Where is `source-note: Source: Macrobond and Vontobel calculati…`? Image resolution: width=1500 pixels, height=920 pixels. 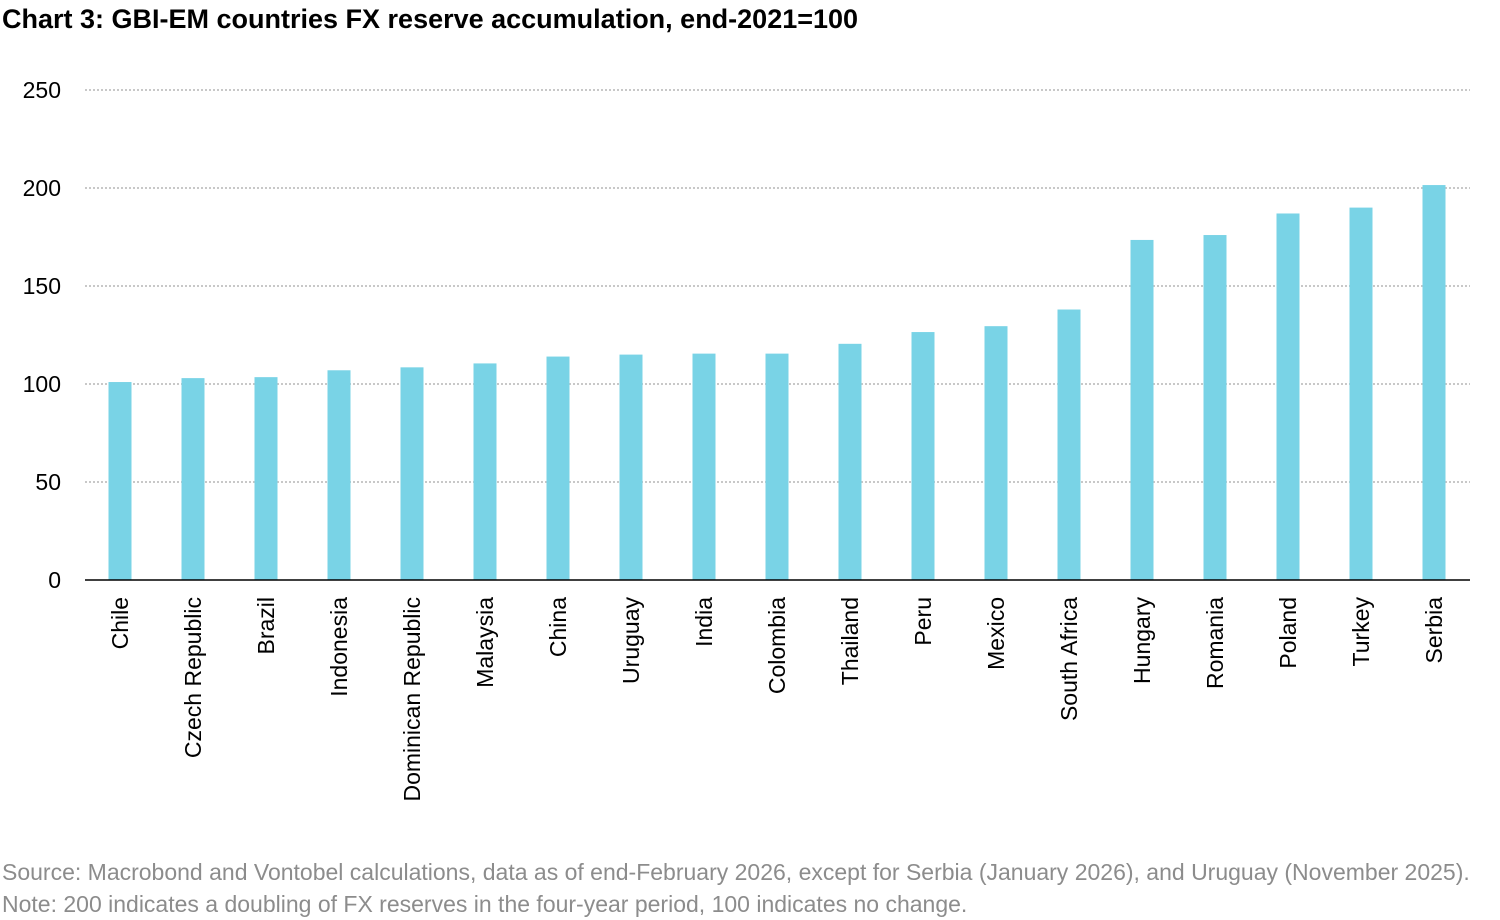
source-note: Source: Macrobond and Vontobel calculati… is located at coordinates (736, 888).